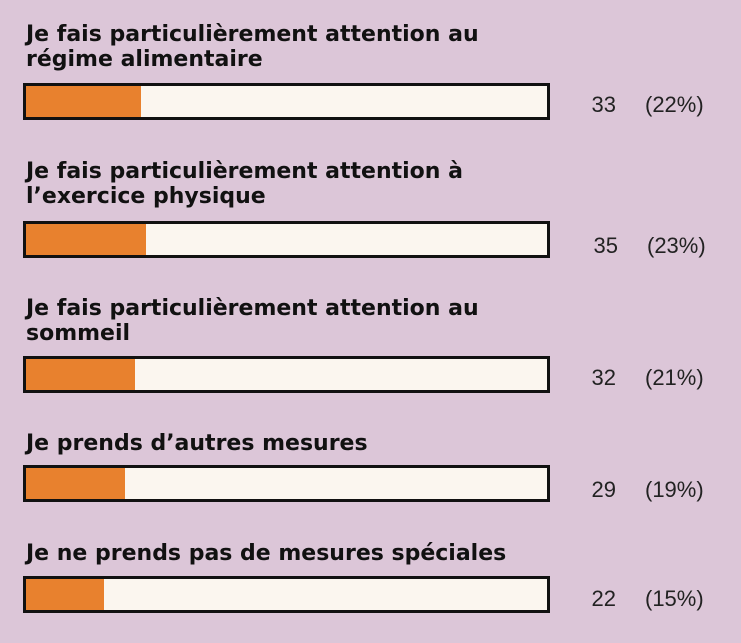 This screenshot has width=741, height=643. What do you see at coordinates (676, 245) in the screenshot?
I see `value-percent: (23%)` at bounding box center [676, 245].